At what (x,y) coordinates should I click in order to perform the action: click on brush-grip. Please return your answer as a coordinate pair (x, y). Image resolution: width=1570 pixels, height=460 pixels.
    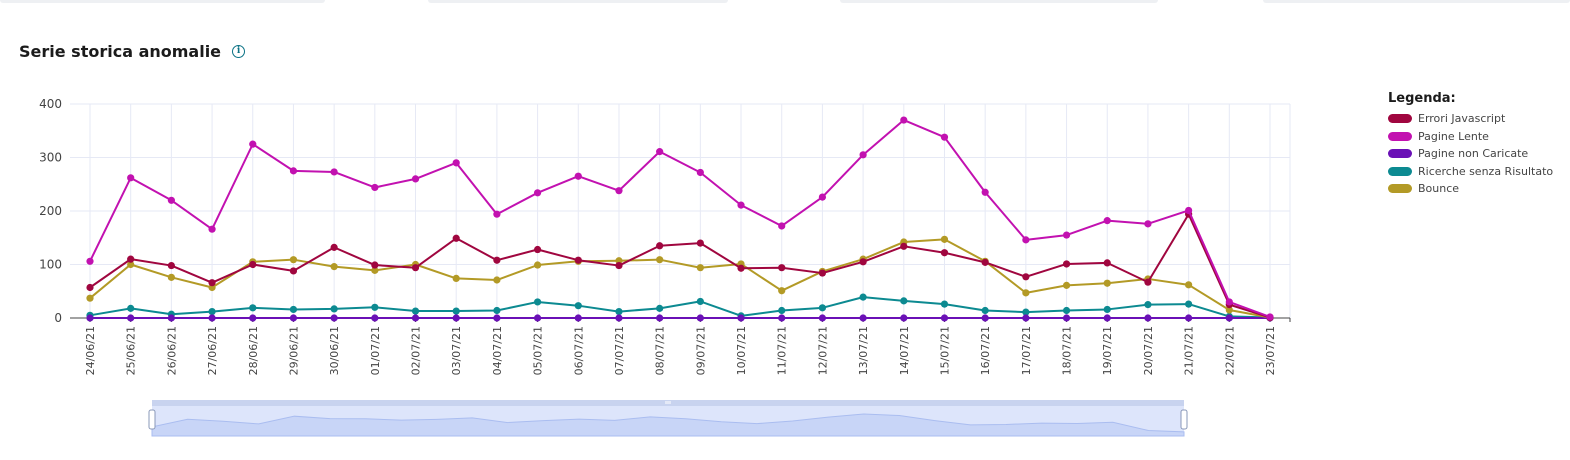
    Looking at the image, I should click on (668, 402).